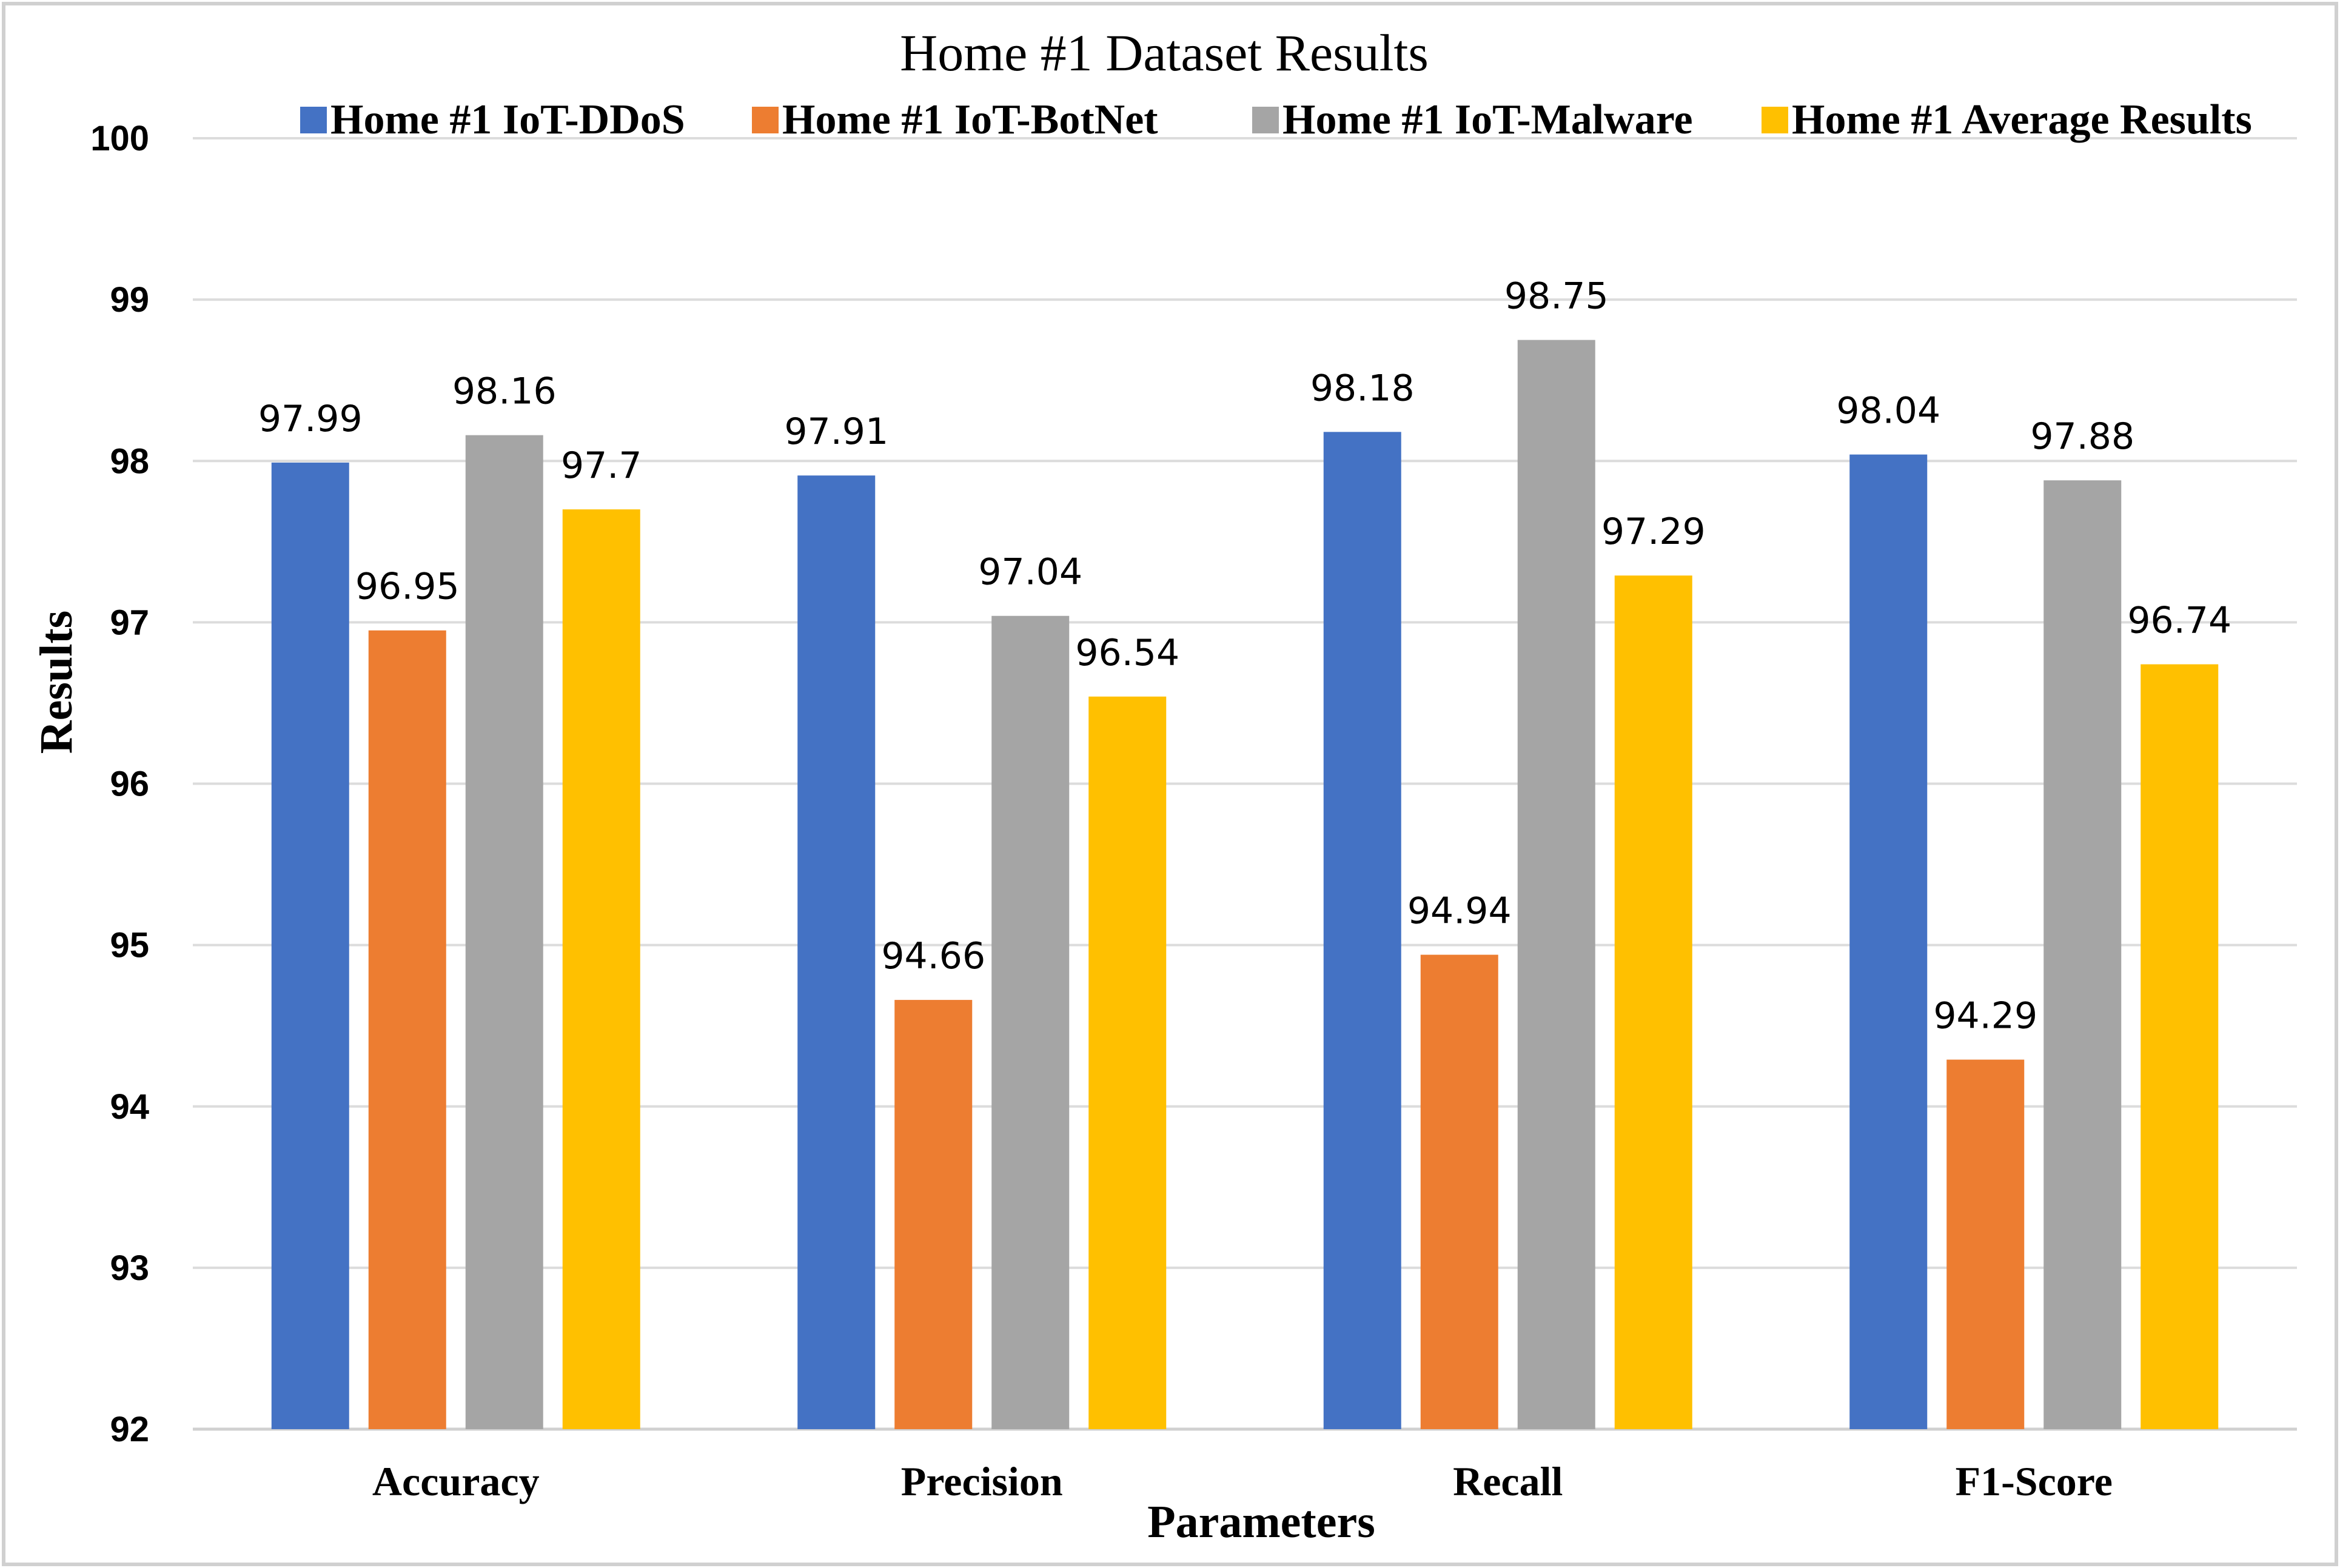  I want to click on data-label: 97.99, so click(310, 419).